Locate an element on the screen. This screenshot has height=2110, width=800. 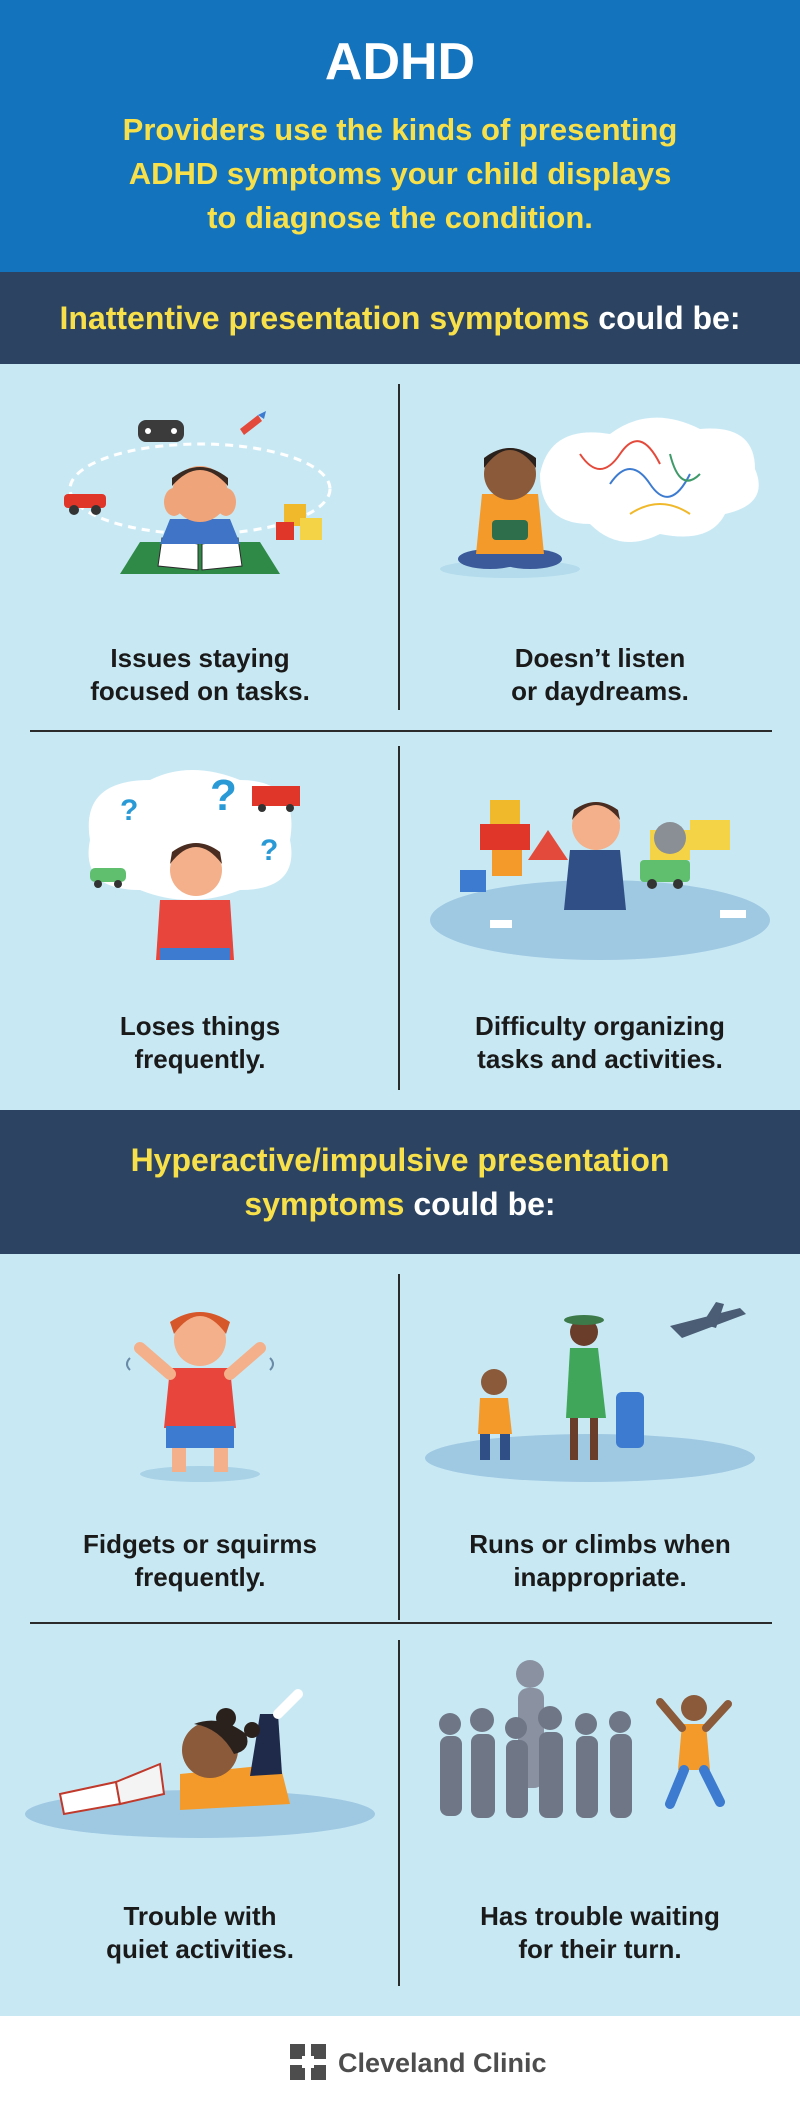
caption-line-1: Loses things is located at coordinates (200, 1026).